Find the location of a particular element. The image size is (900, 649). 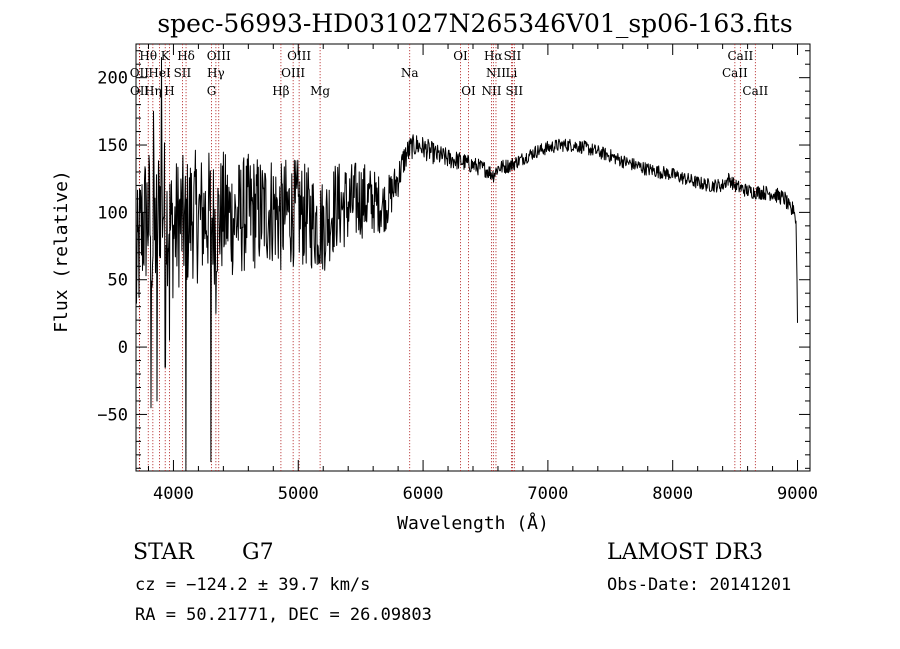

x-tick-label: 8000 is located at coordinates (672, 494).